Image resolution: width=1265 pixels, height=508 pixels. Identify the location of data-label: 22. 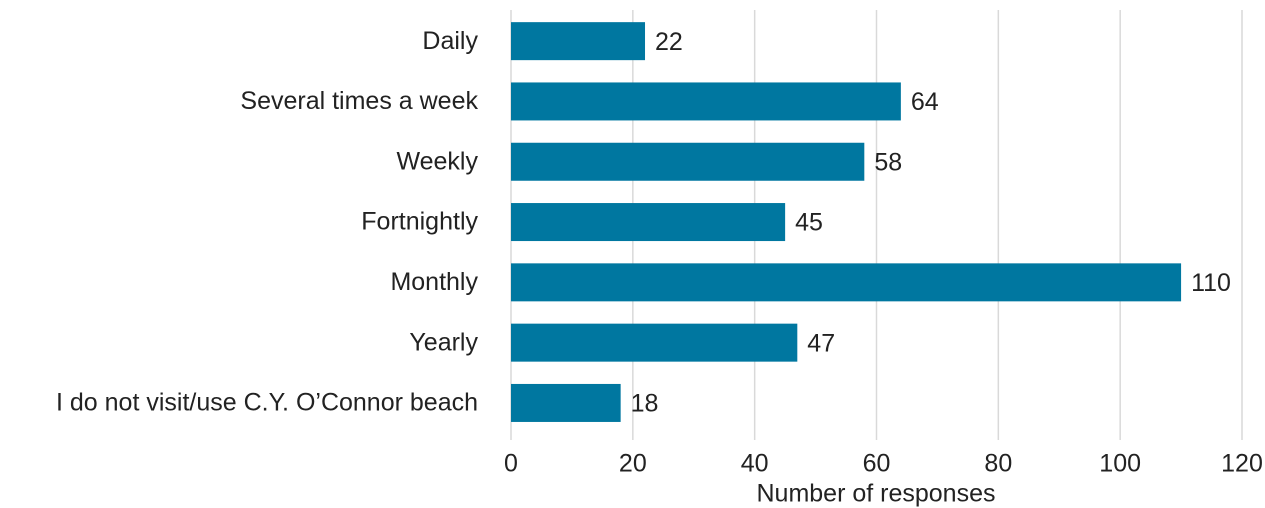
(669, 42).